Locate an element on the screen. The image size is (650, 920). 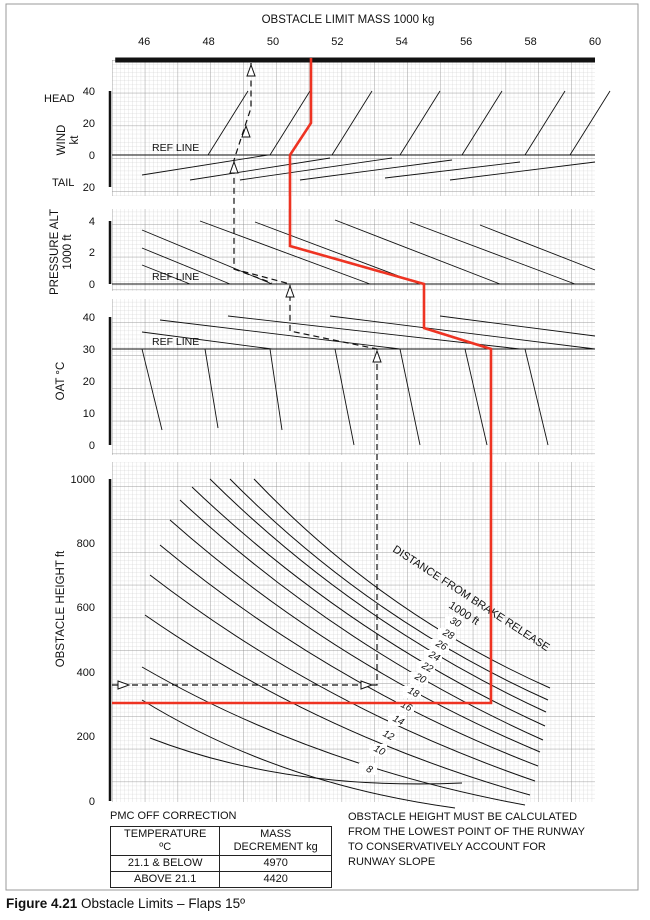
distance-curve-label: 8 is located at coordinates (369, 770).